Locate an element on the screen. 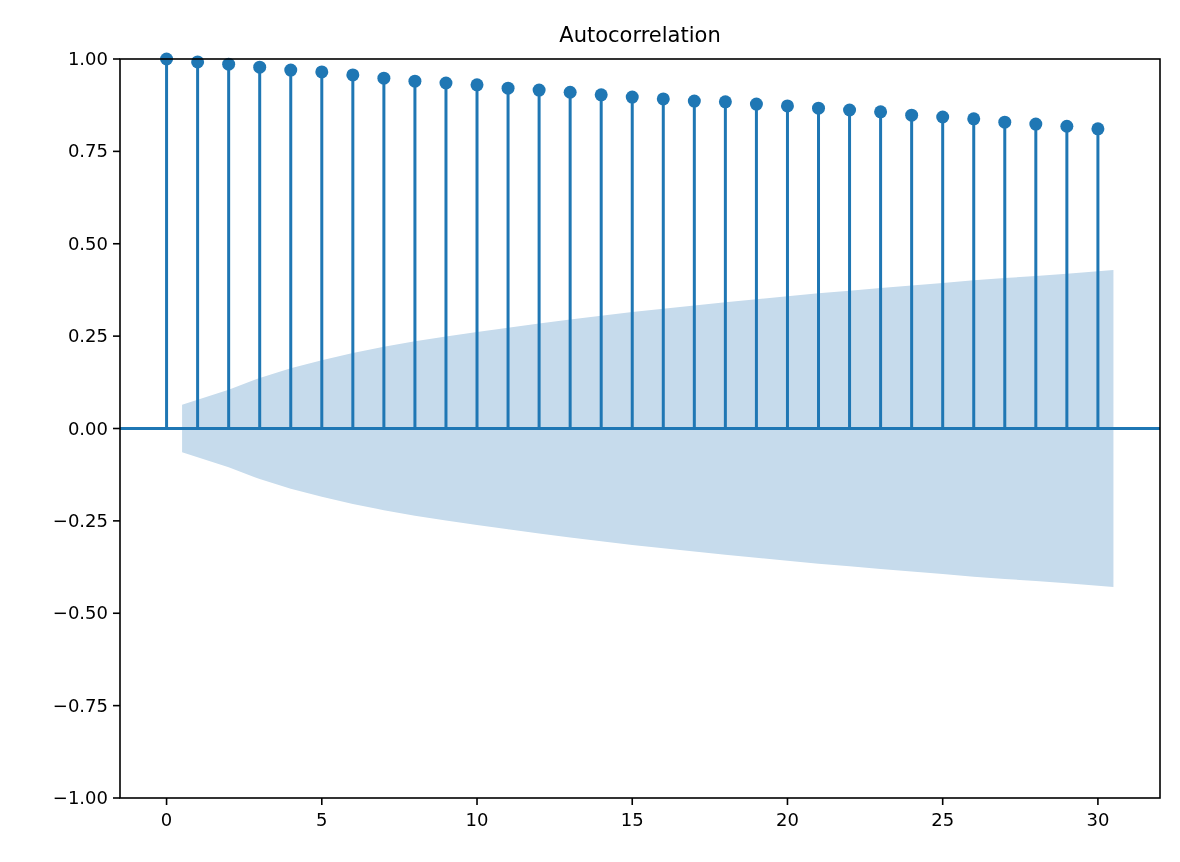 This screenshot has height=862, width=1180. x-tick-label: 10 is located at coordinates (477, 819).